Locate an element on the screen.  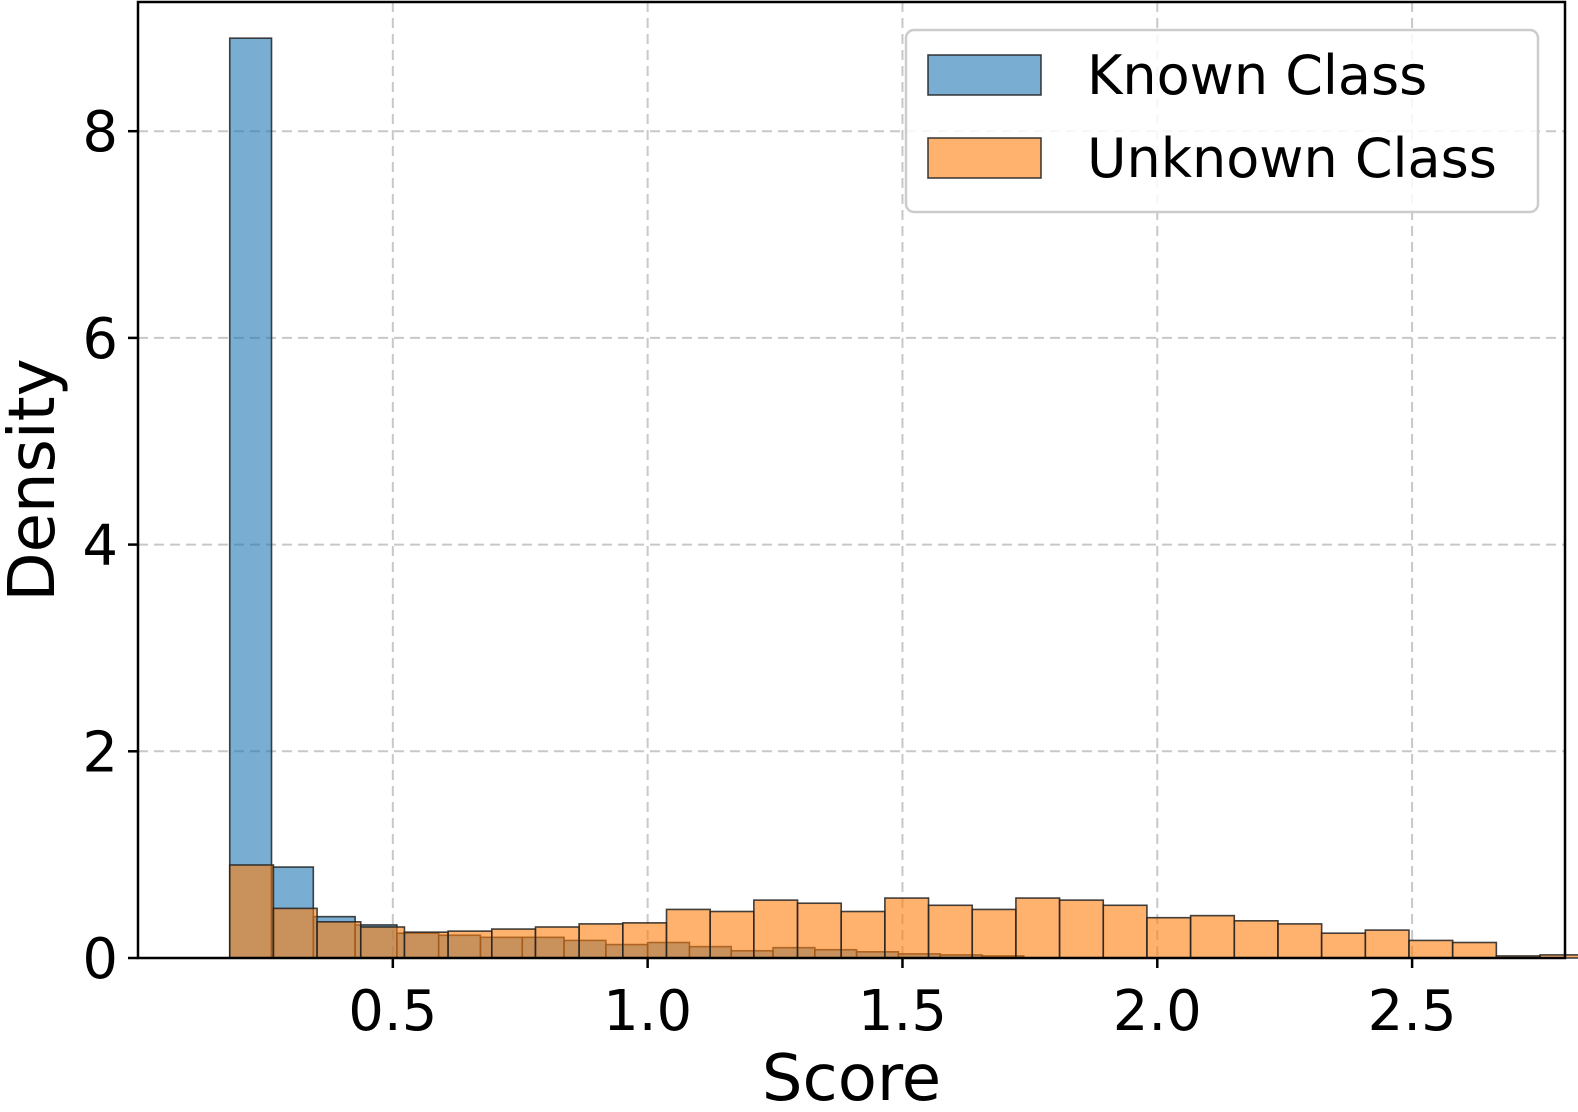
y-tick-label-2: 4 is located at coordinates (100, 546).